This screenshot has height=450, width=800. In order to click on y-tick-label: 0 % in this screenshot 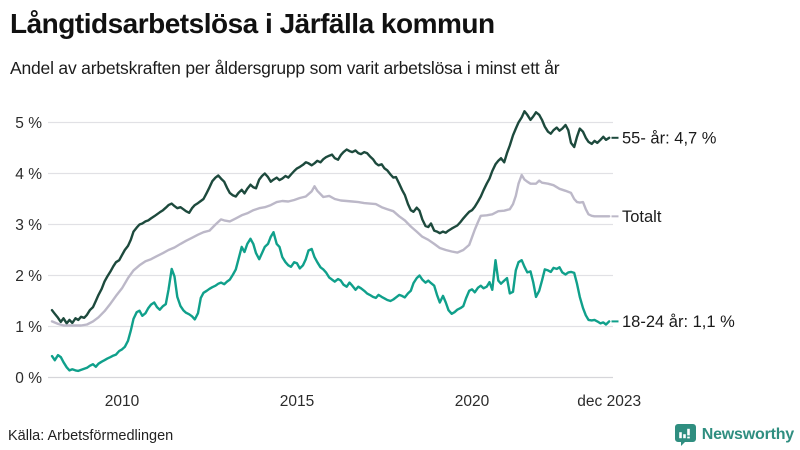, I will do `click(28, 378)`.